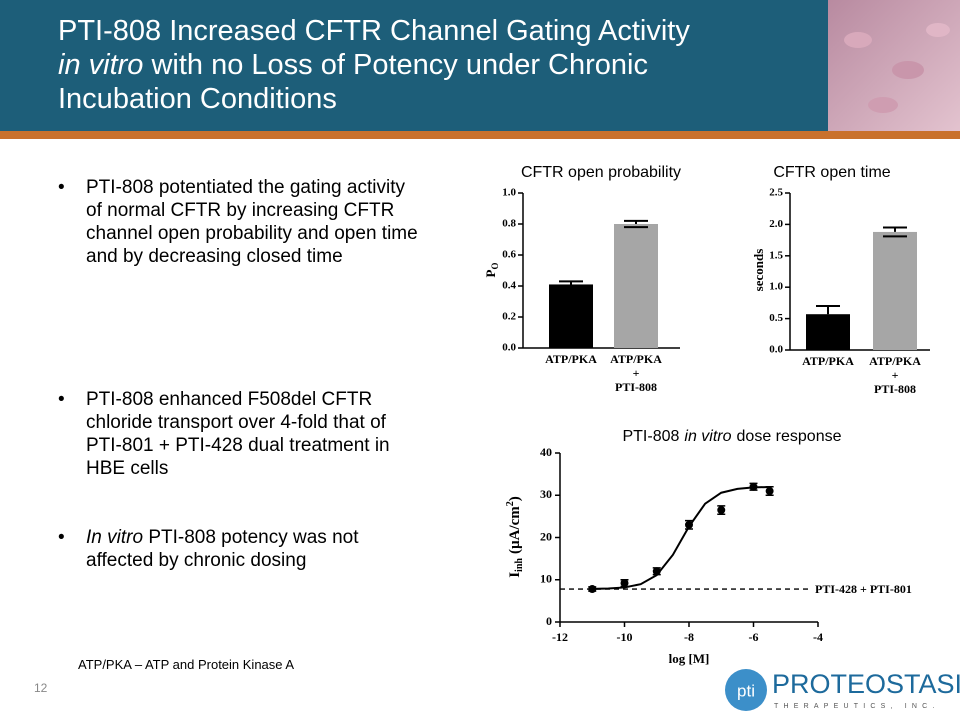 The width and height of the screenshot is (960, 720). What do you see at coordinates (625, 637) in the screenshot?
I see `x-tick-label: -10` at bounding box center [625, 637].